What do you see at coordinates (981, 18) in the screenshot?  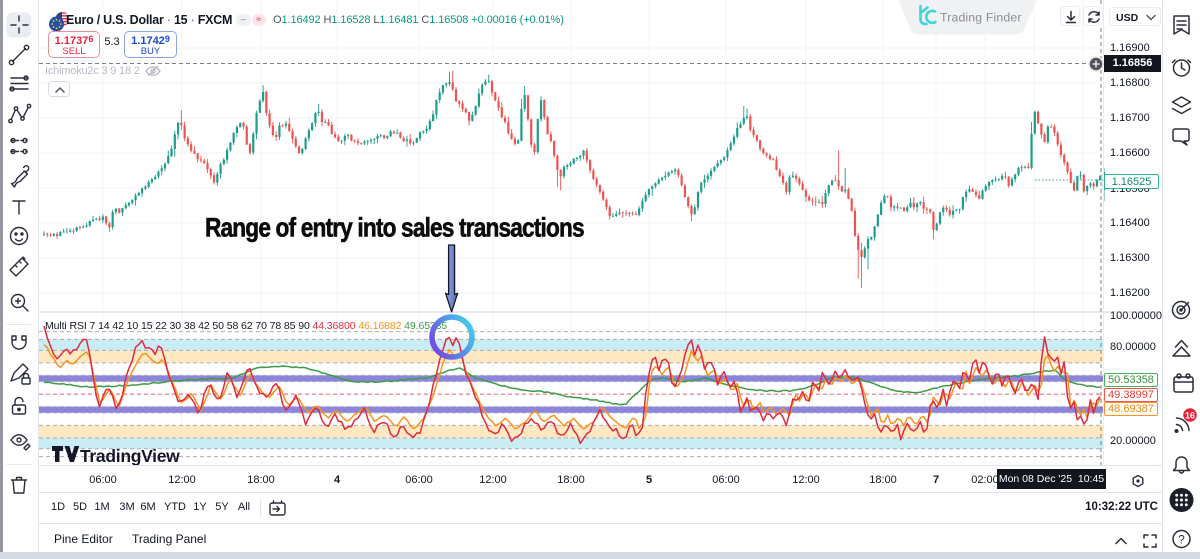 I see `svg-text: Trading Finder` at bounding box center [981, 18].